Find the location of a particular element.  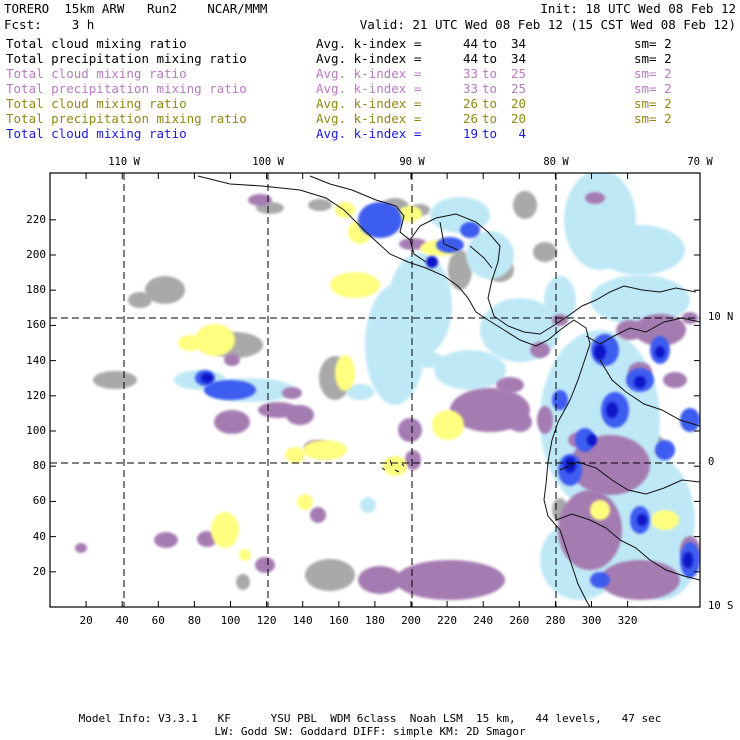

lat-label-10s: 10 S is located at coordinates (721, 606).